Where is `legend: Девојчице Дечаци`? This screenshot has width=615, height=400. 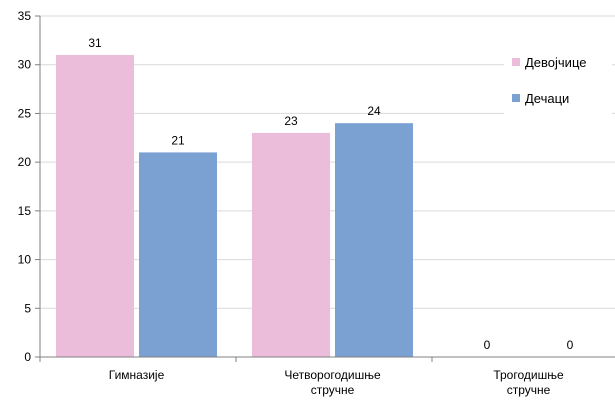
legend: Девојчице Дечаци is located at coordinates (558, 81).